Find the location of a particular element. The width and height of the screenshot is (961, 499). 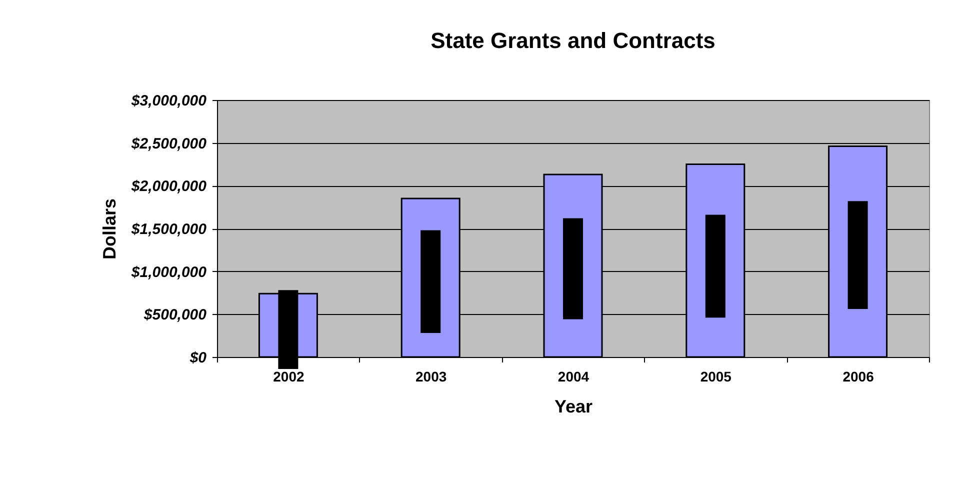

x-tick-label: 2002 is located at coordinates (288, 376).